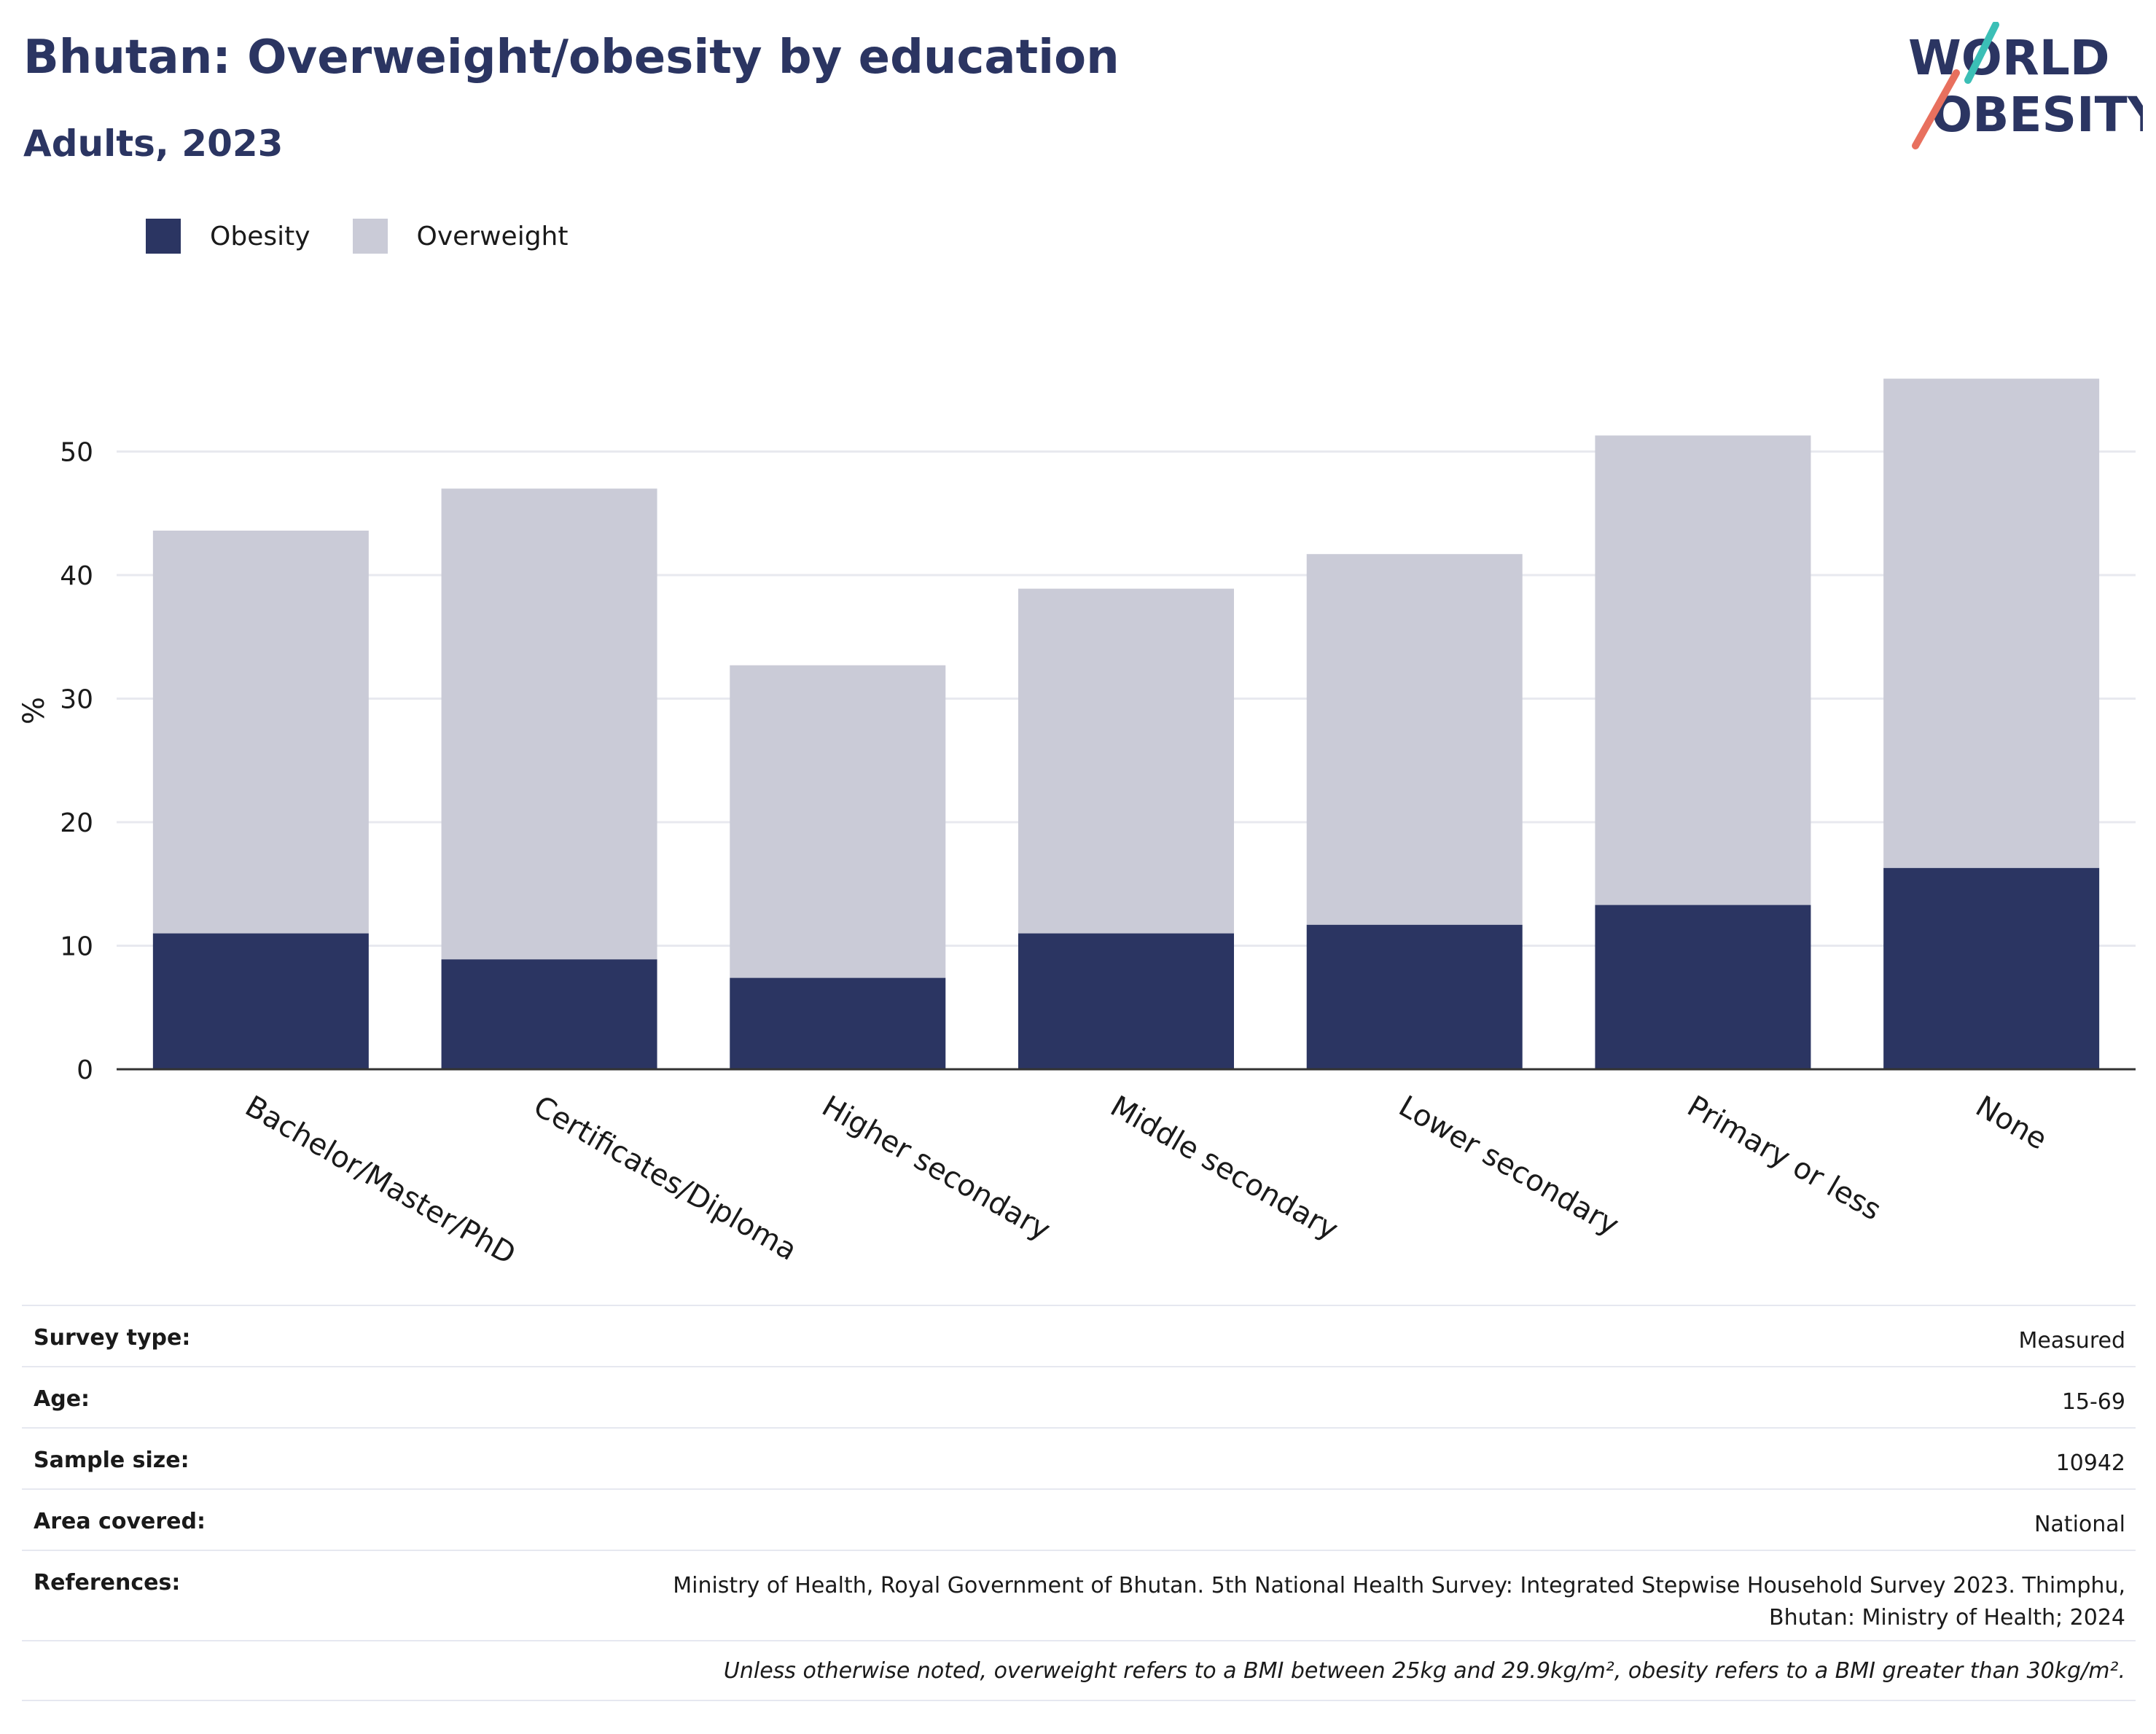 The image size is (2156, 1734). I want to click on x-tick-label: Lower secondary, so click(1508, 1166).